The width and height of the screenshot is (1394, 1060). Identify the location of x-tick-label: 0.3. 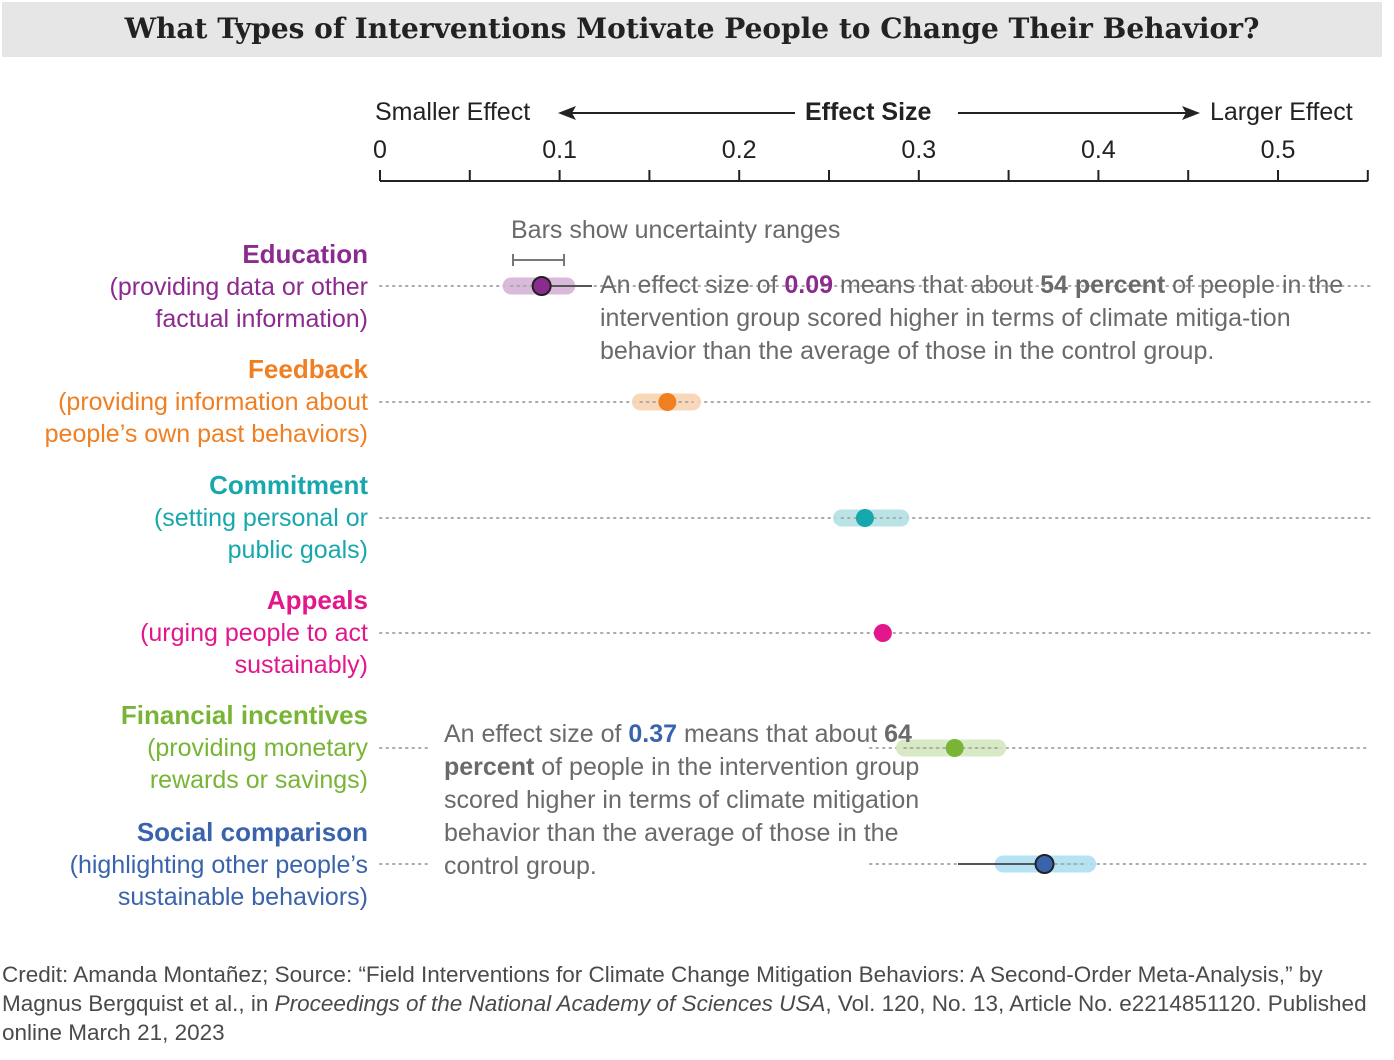
(919, 150).